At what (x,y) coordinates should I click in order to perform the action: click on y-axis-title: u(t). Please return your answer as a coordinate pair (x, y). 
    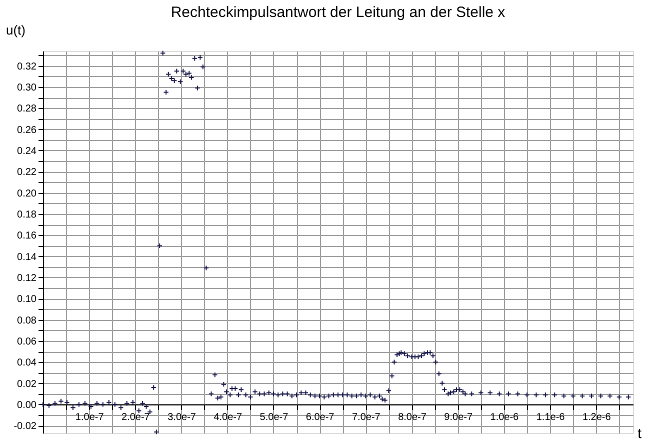
    Looking at the image, I should click on (16, 30).